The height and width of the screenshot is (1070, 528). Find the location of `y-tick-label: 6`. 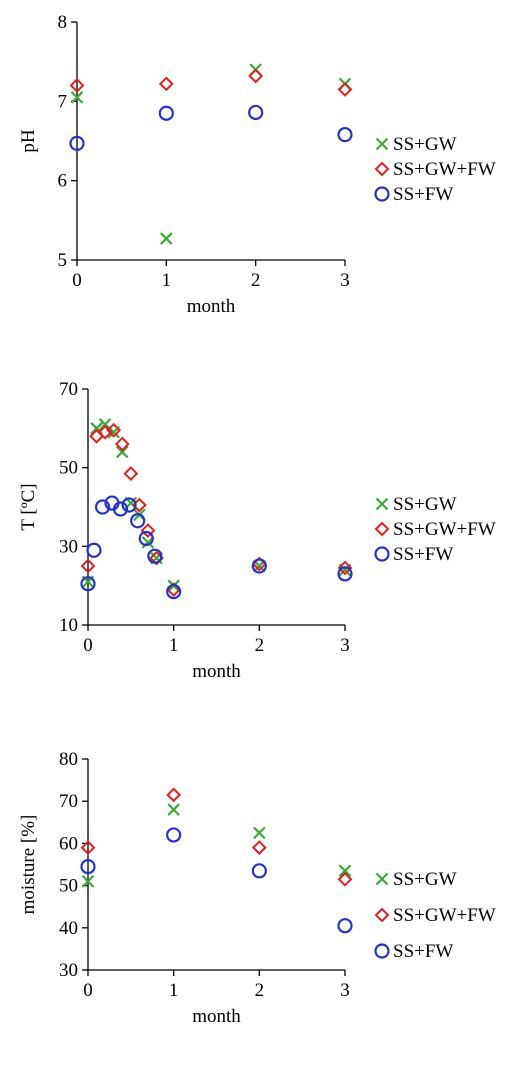

y-tick-label: 6 is located at coordinates (63, 181).